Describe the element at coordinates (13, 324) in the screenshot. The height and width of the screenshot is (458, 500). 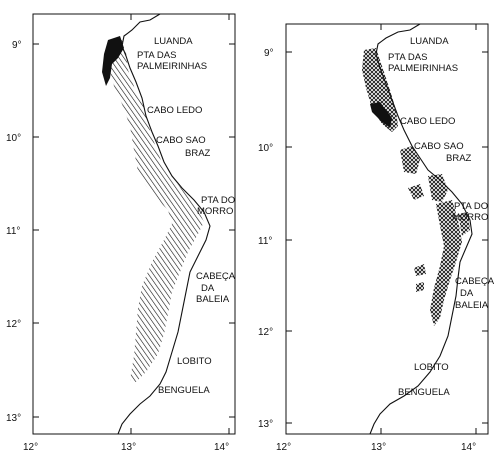
I see `left-map-y-tick: 12°` at that location.